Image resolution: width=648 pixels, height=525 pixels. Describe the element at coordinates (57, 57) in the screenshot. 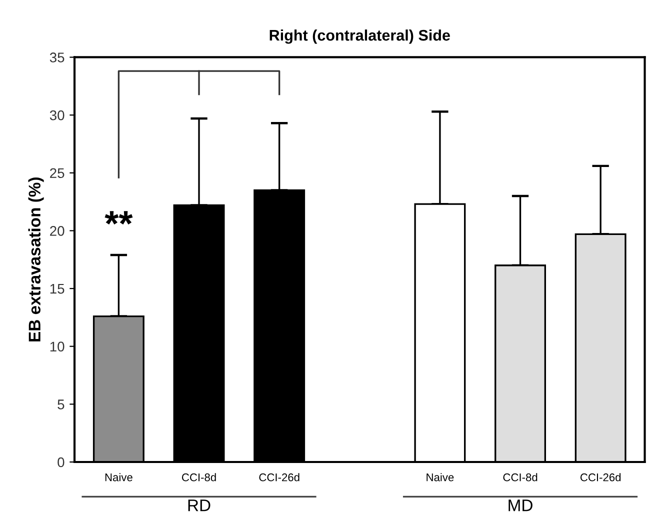

I see `y-tick-label: 35` at that location.